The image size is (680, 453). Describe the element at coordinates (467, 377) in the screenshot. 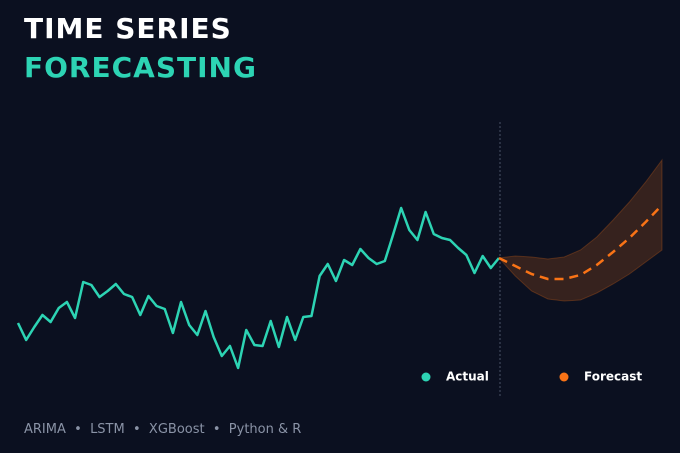

I see `legend-label: Actual` at that location.